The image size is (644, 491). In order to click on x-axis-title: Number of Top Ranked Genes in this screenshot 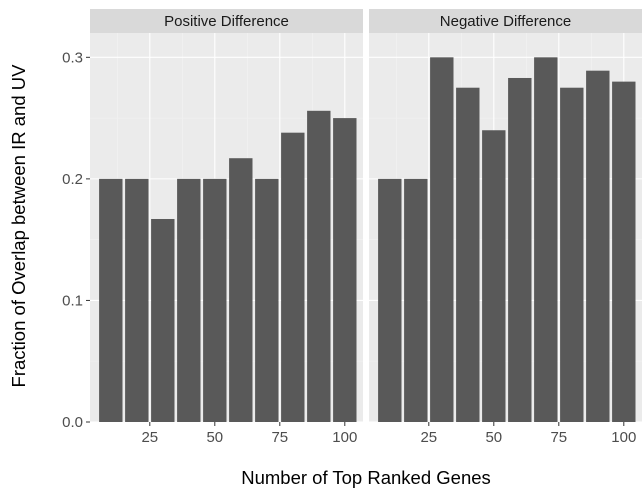, I will do `click(366, 477)`.